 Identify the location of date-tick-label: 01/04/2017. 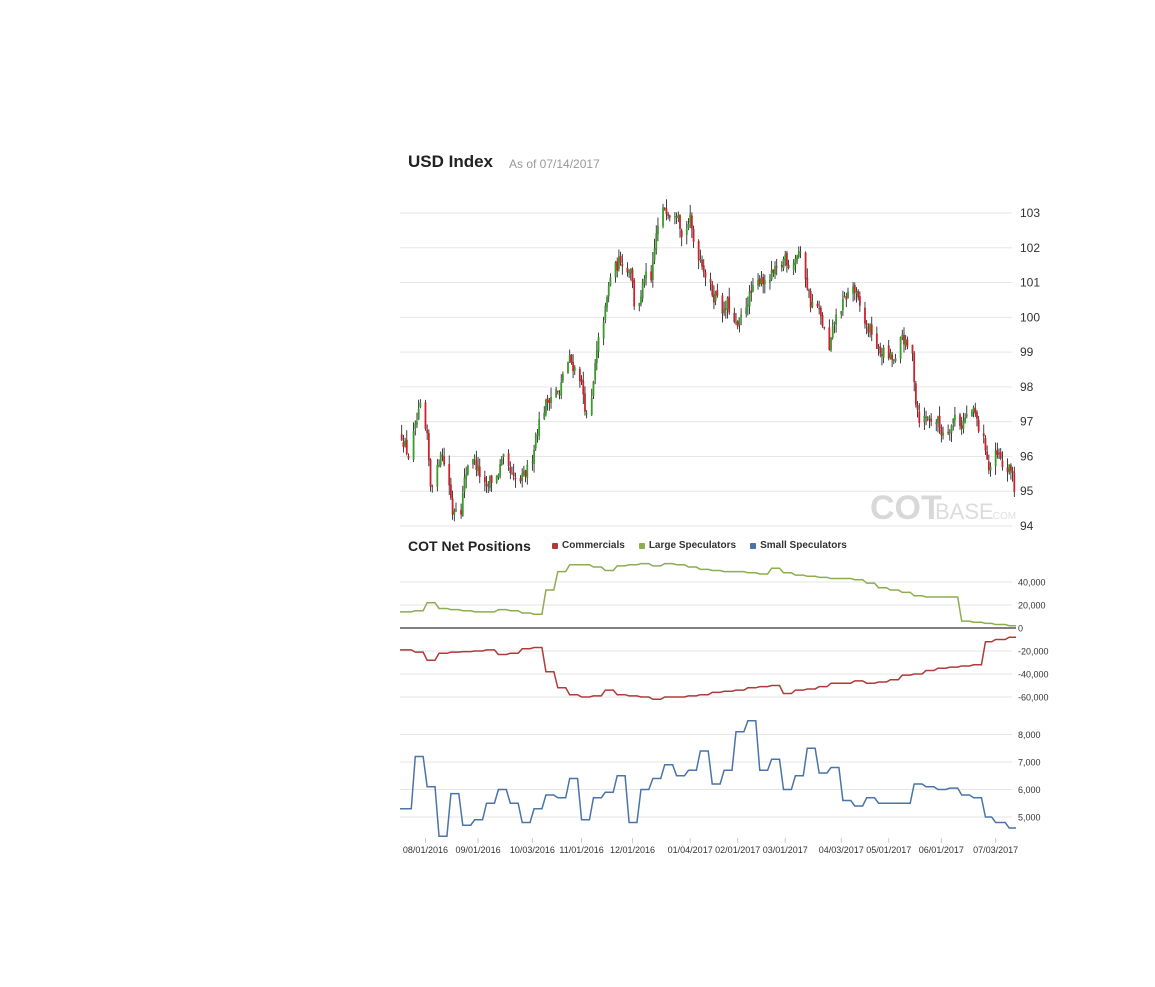
(690, 850).